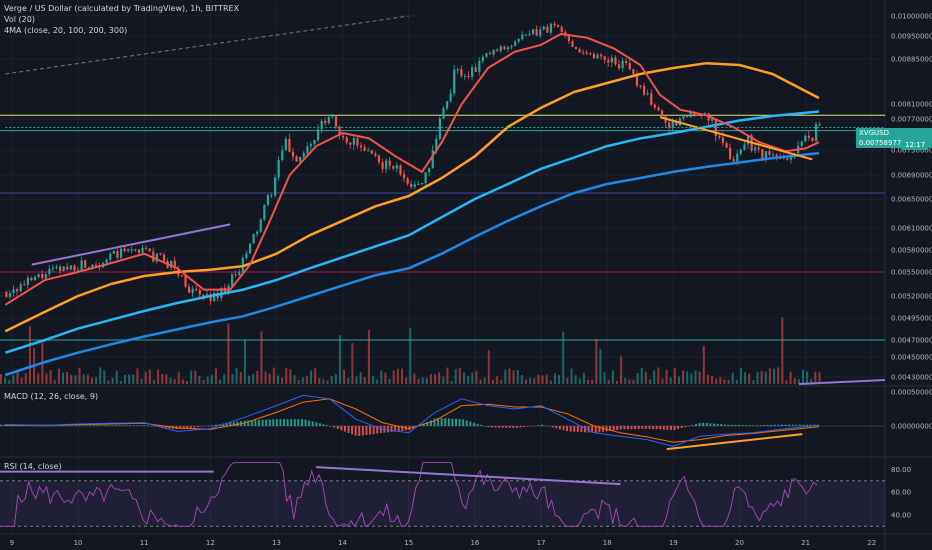 The image size is (932, 550). I want to click on y-tick-label: 0.00610000, so click(911, 229).